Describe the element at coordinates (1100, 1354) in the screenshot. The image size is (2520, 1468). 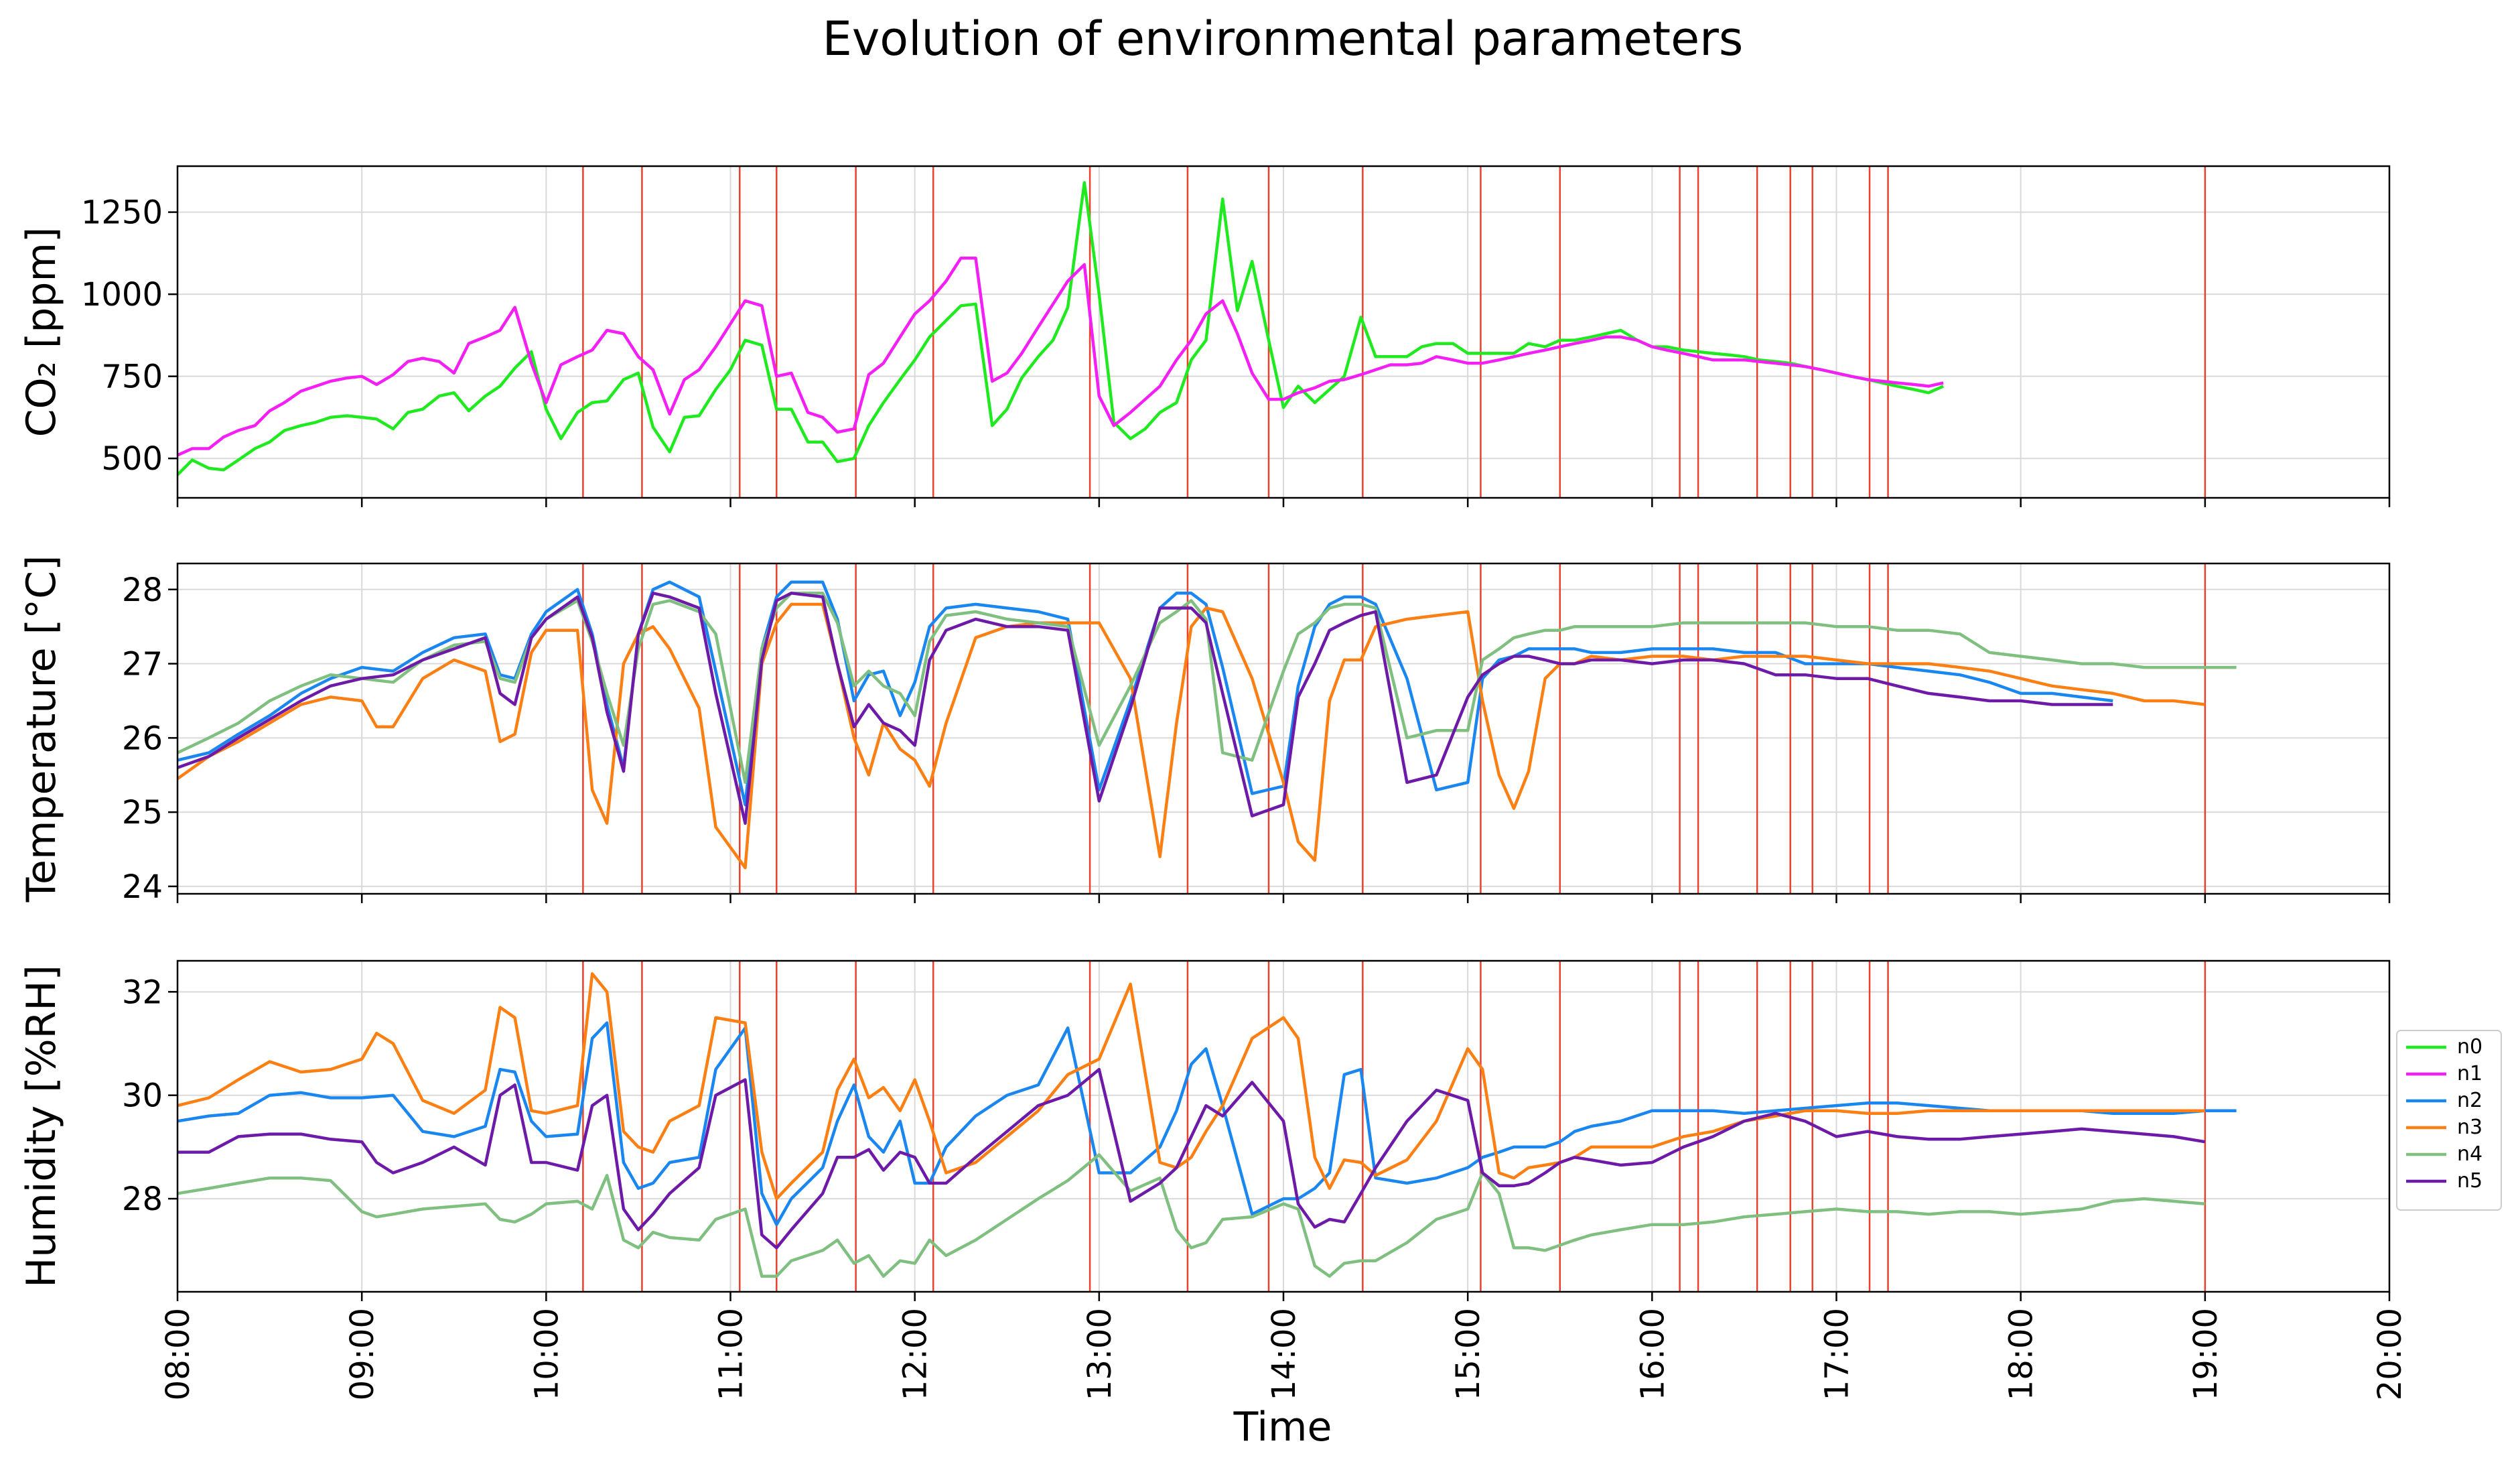
I see `x-tick-label: 13:00` at that location.